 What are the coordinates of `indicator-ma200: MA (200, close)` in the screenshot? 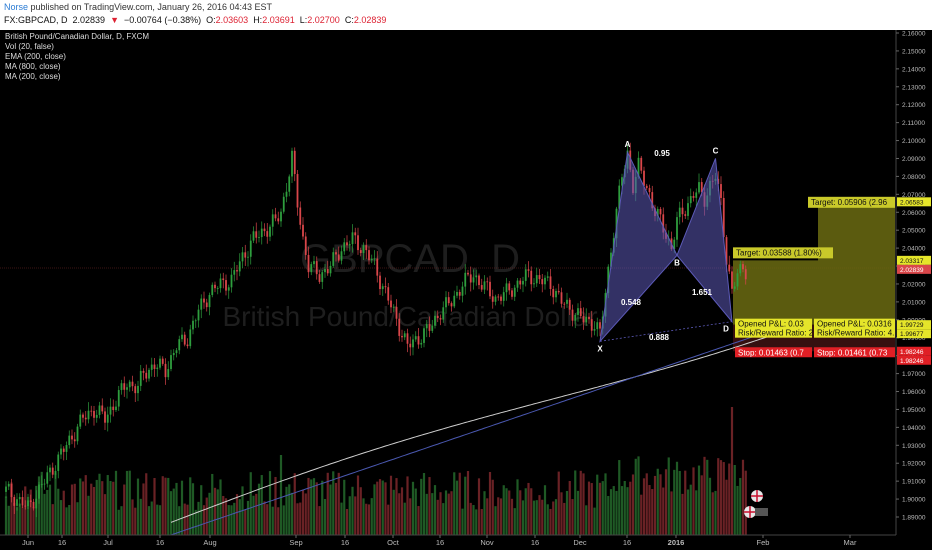 It's located at (33, 76).